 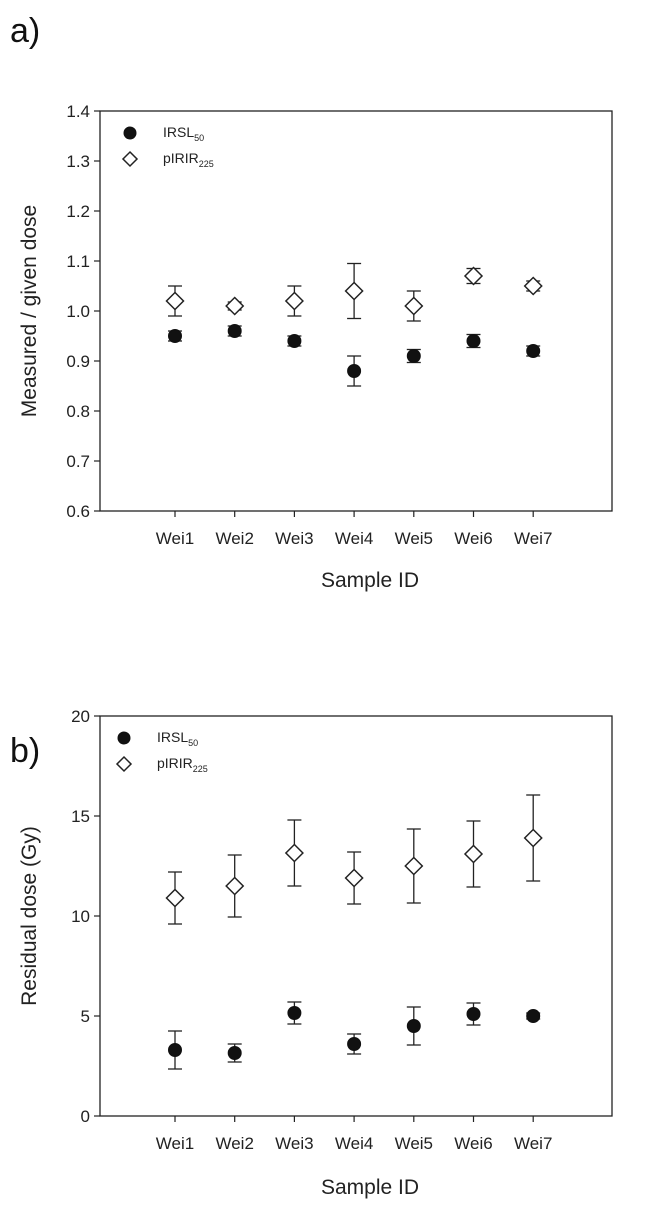 I want to click on y-tick-label: 1.3, so click(x=78, y=161).